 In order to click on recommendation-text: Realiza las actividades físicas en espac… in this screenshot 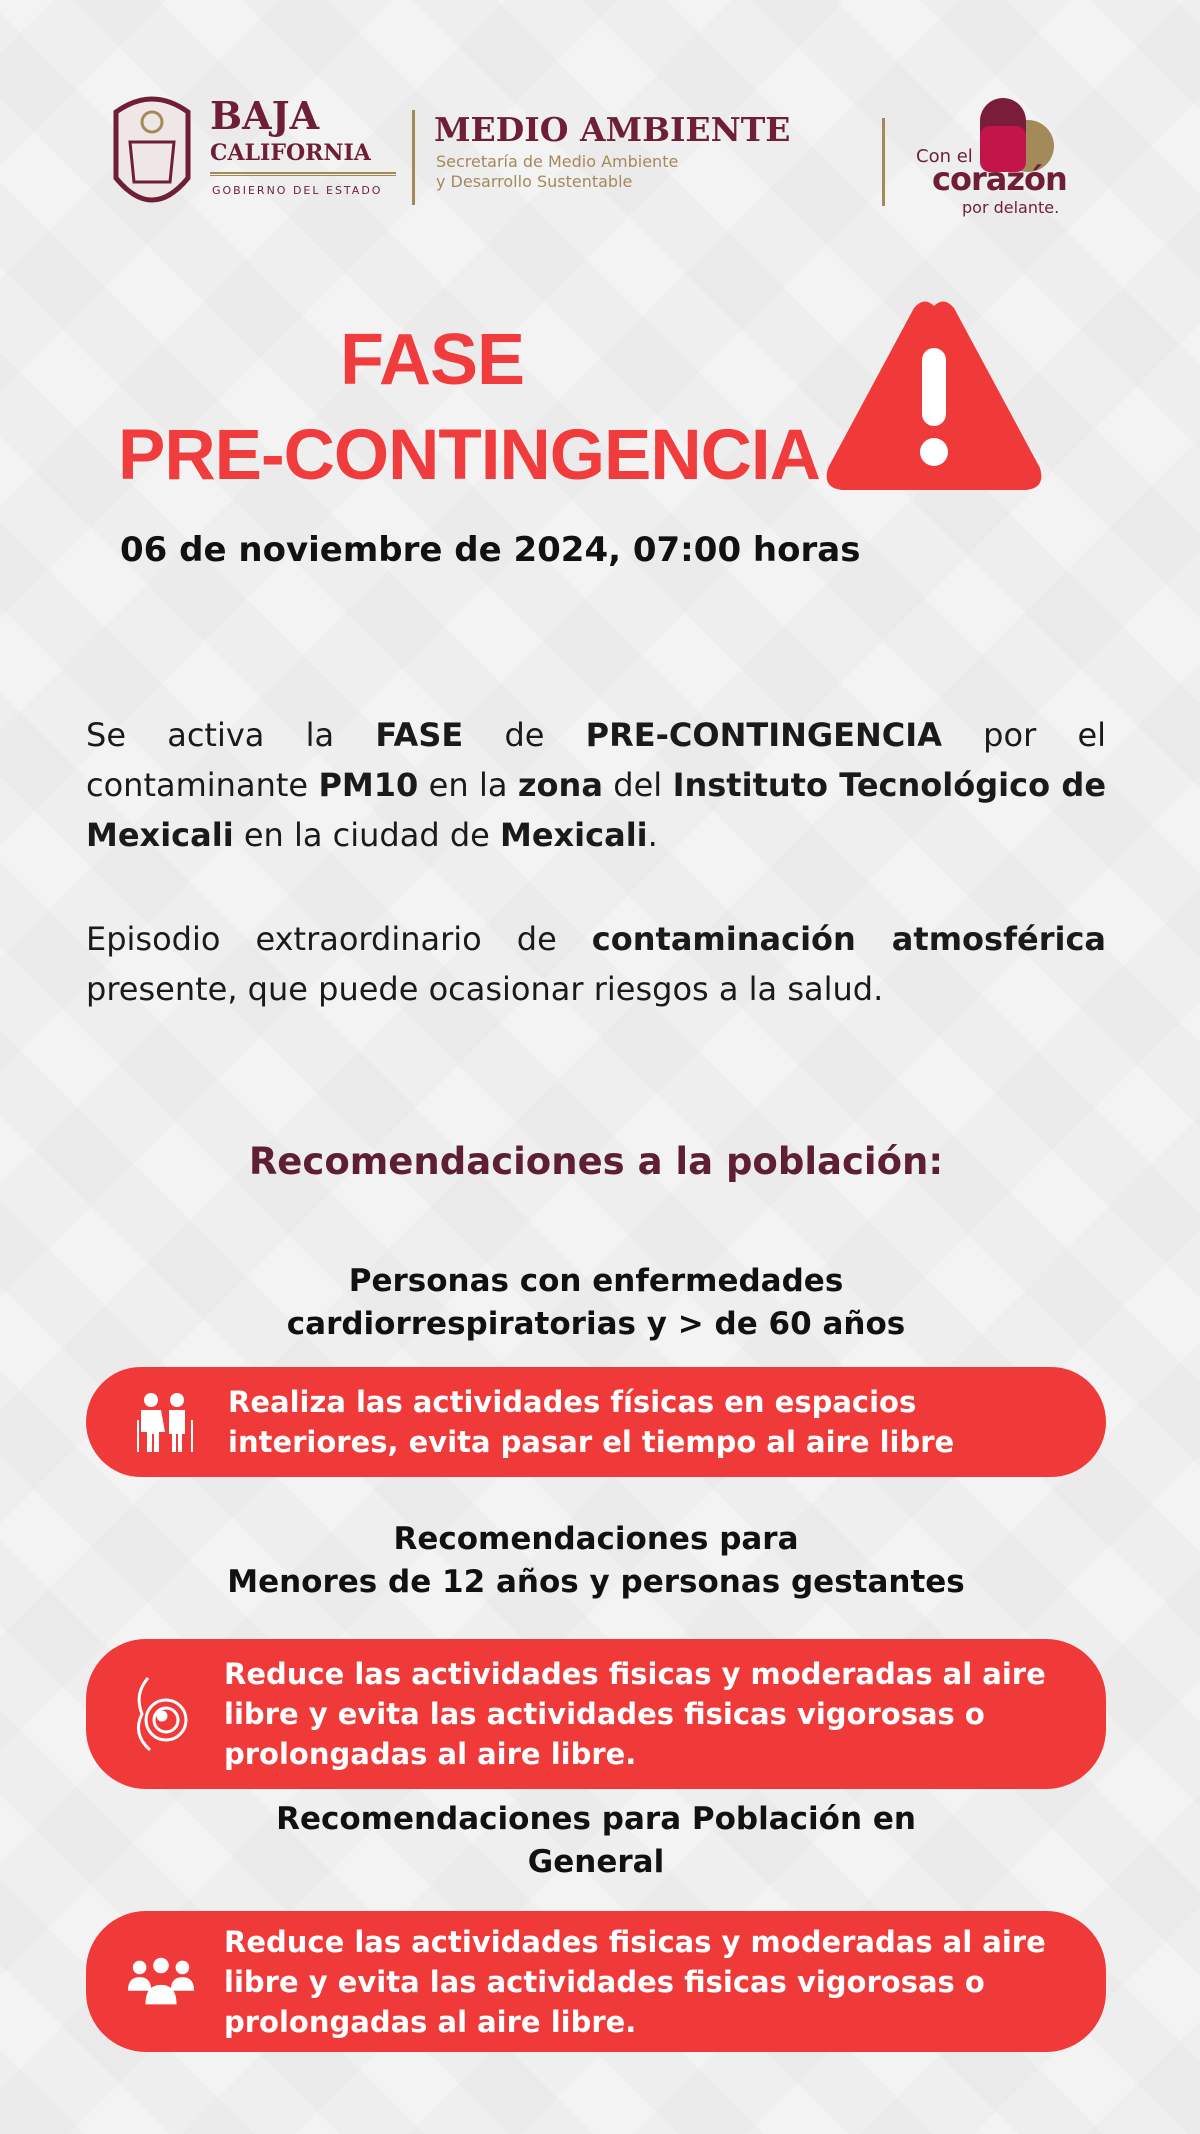, I will do `click(591, 1422)`.